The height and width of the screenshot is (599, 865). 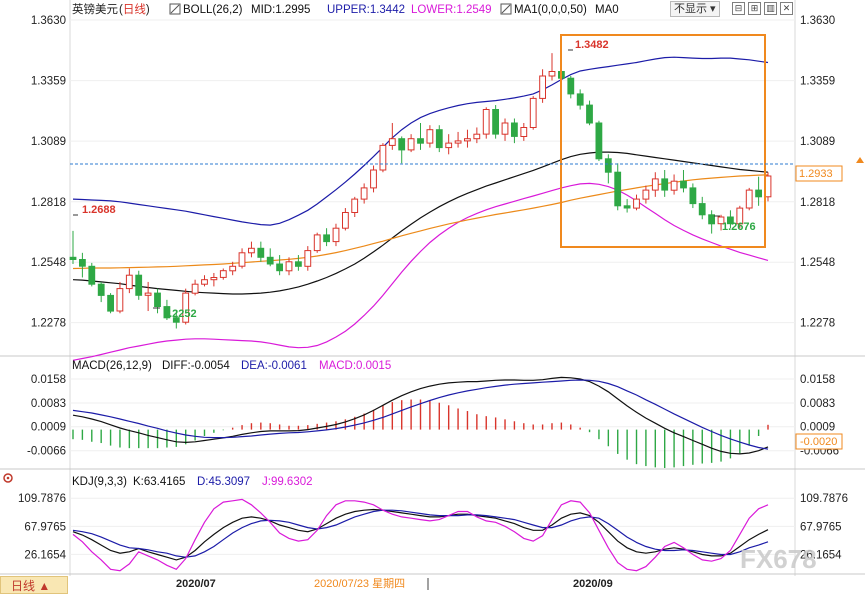 What do you see at coordinates (770, 8) in the screenshot?
I see `chart-type-icon: ▥` at bounding box center [770, 8].